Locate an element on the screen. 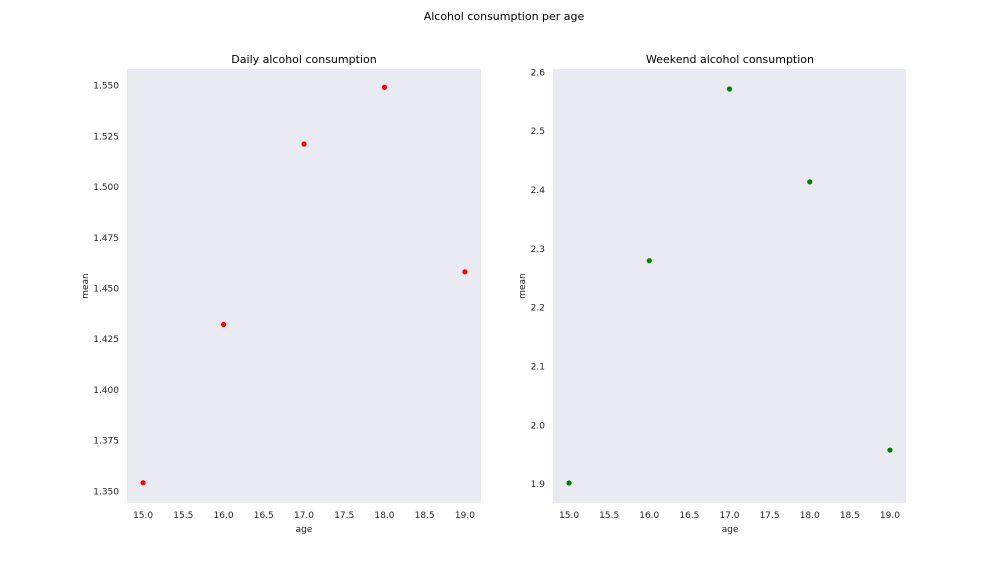  weekend-y-tick-label: 2.4 is located at coordinates (538, 191).